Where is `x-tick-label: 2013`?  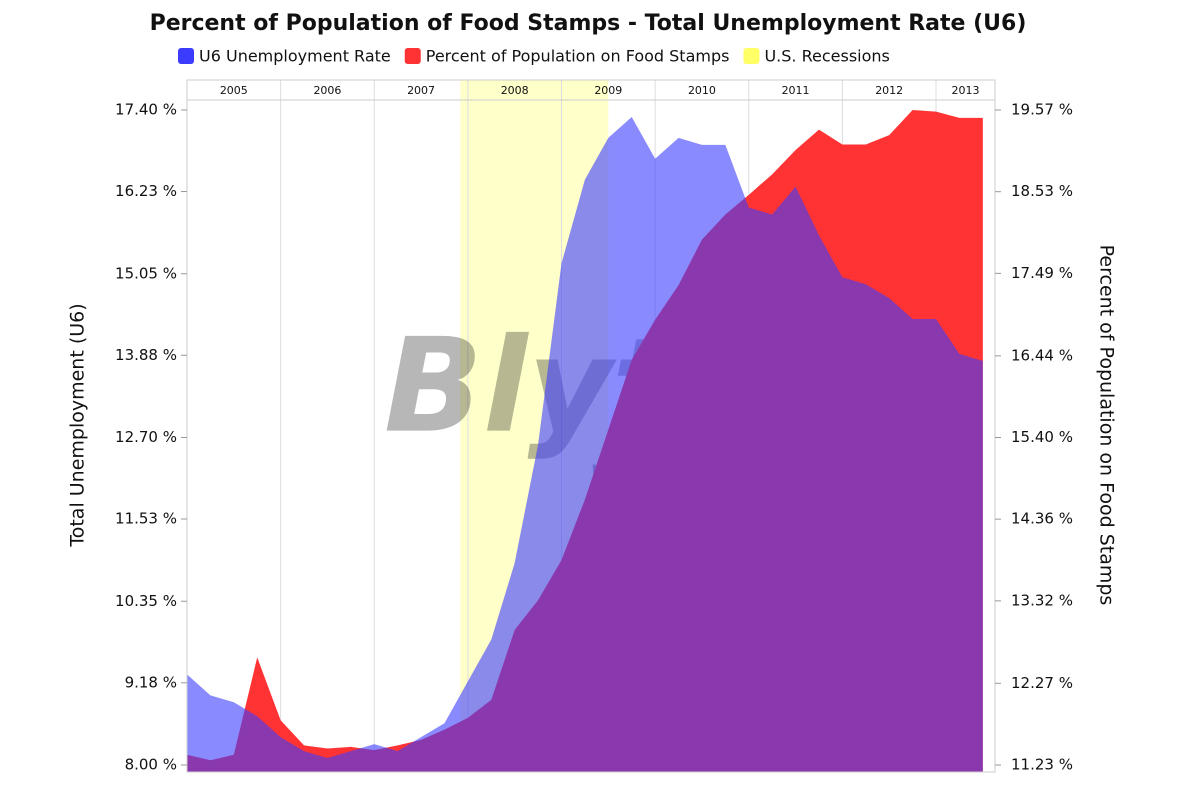 x-tick-label: 2013 is located at coordinates (966, 90).